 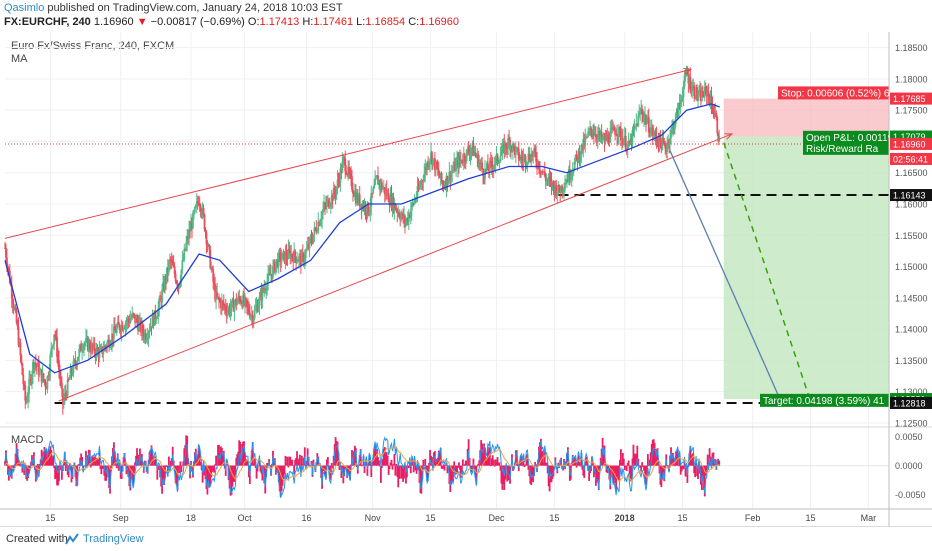 I want to click on time-tick-label: Nov, so click(x=373, y=518).